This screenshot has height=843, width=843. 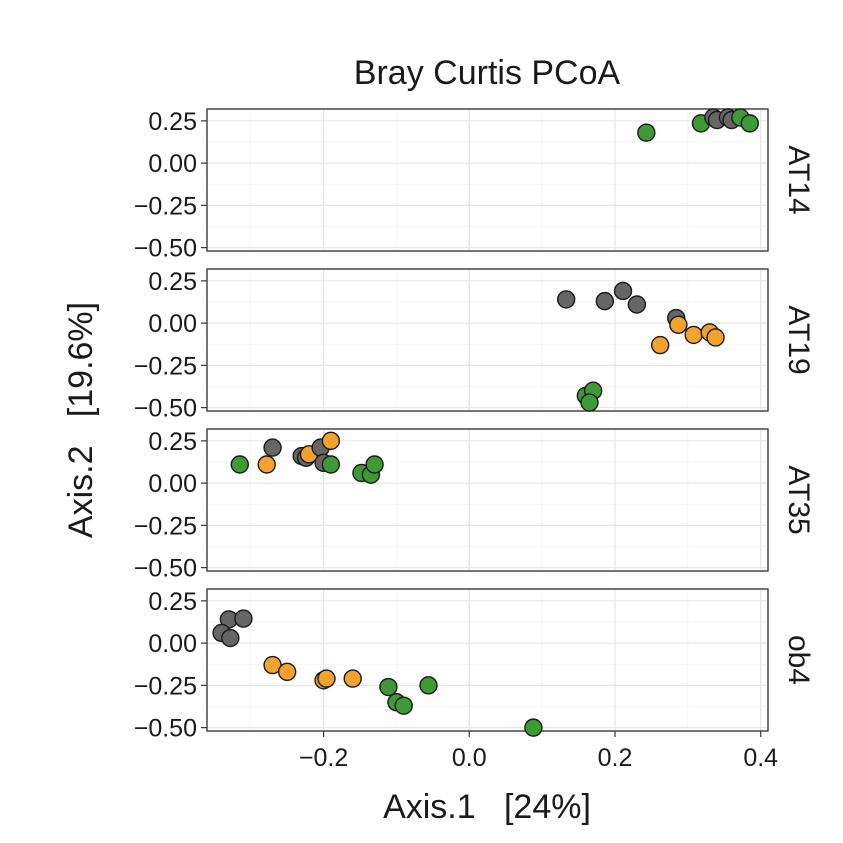 What do you see at coordinates (487, 807) in the screenshot?
I see `x-axis-title: Axis.1 [24%]` at bounding box center [487, 807].